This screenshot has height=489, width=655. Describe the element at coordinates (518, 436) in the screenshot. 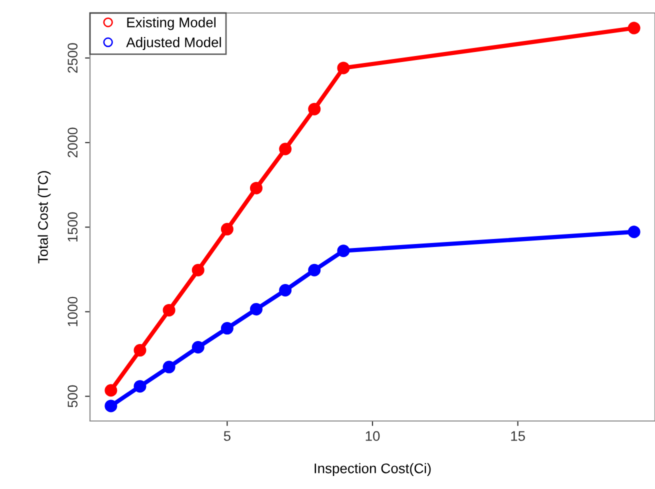

I see `x-tick-label: 15` at that location.